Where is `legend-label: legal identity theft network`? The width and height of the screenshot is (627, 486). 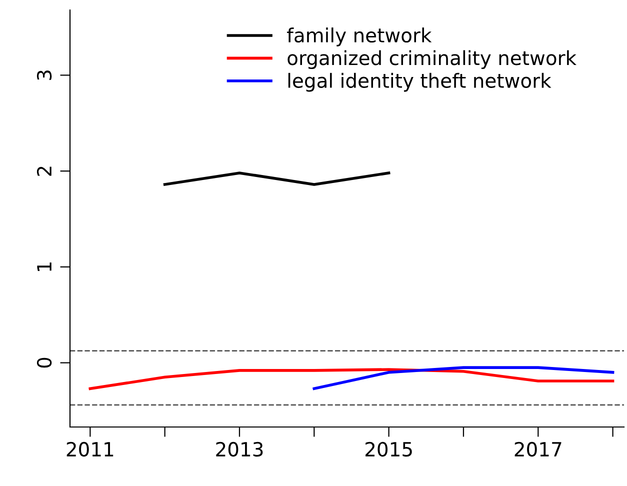
legend-label: legal identity theft network is located at coordinates (420, 82).